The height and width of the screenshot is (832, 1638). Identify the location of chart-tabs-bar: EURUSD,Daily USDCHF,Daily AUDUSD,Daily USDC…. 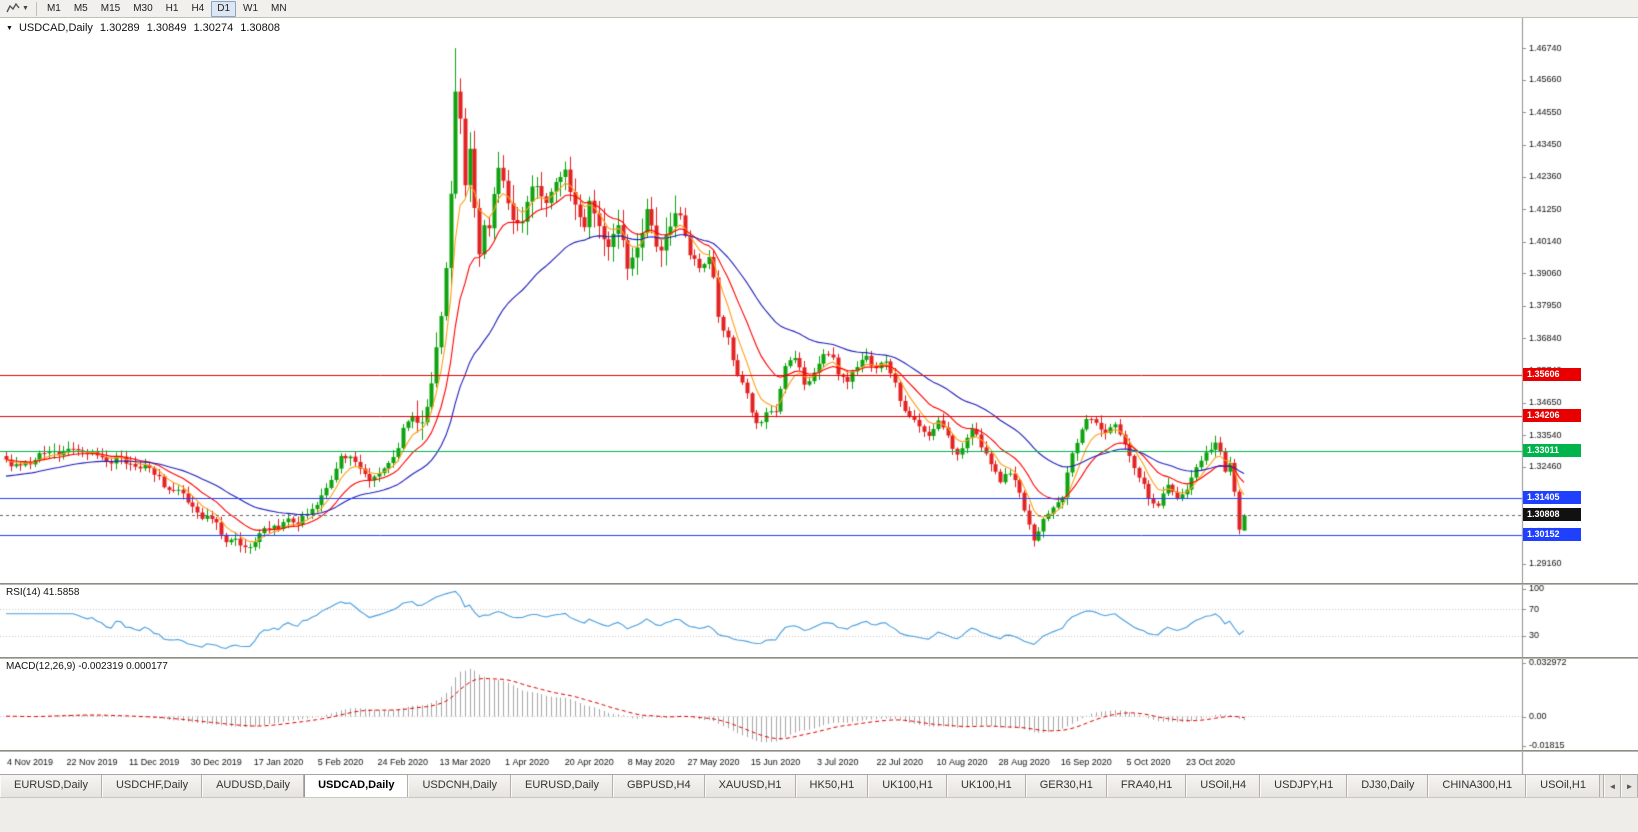
(819, 785).